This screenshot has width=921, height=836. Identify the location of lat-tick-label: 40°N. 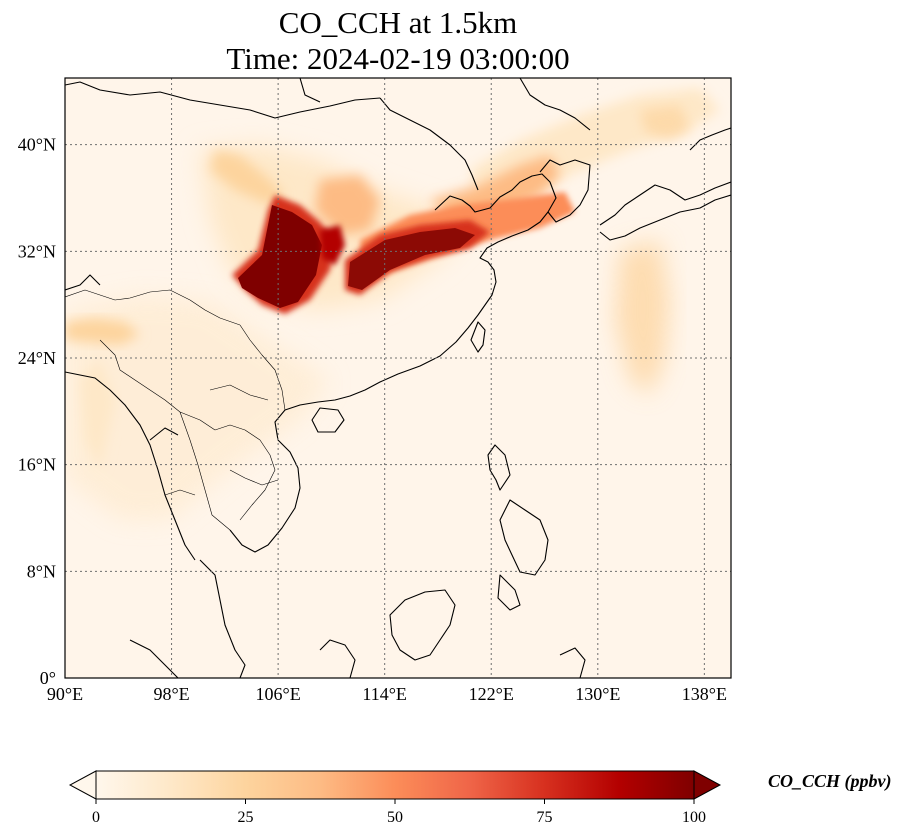
(37, 145).